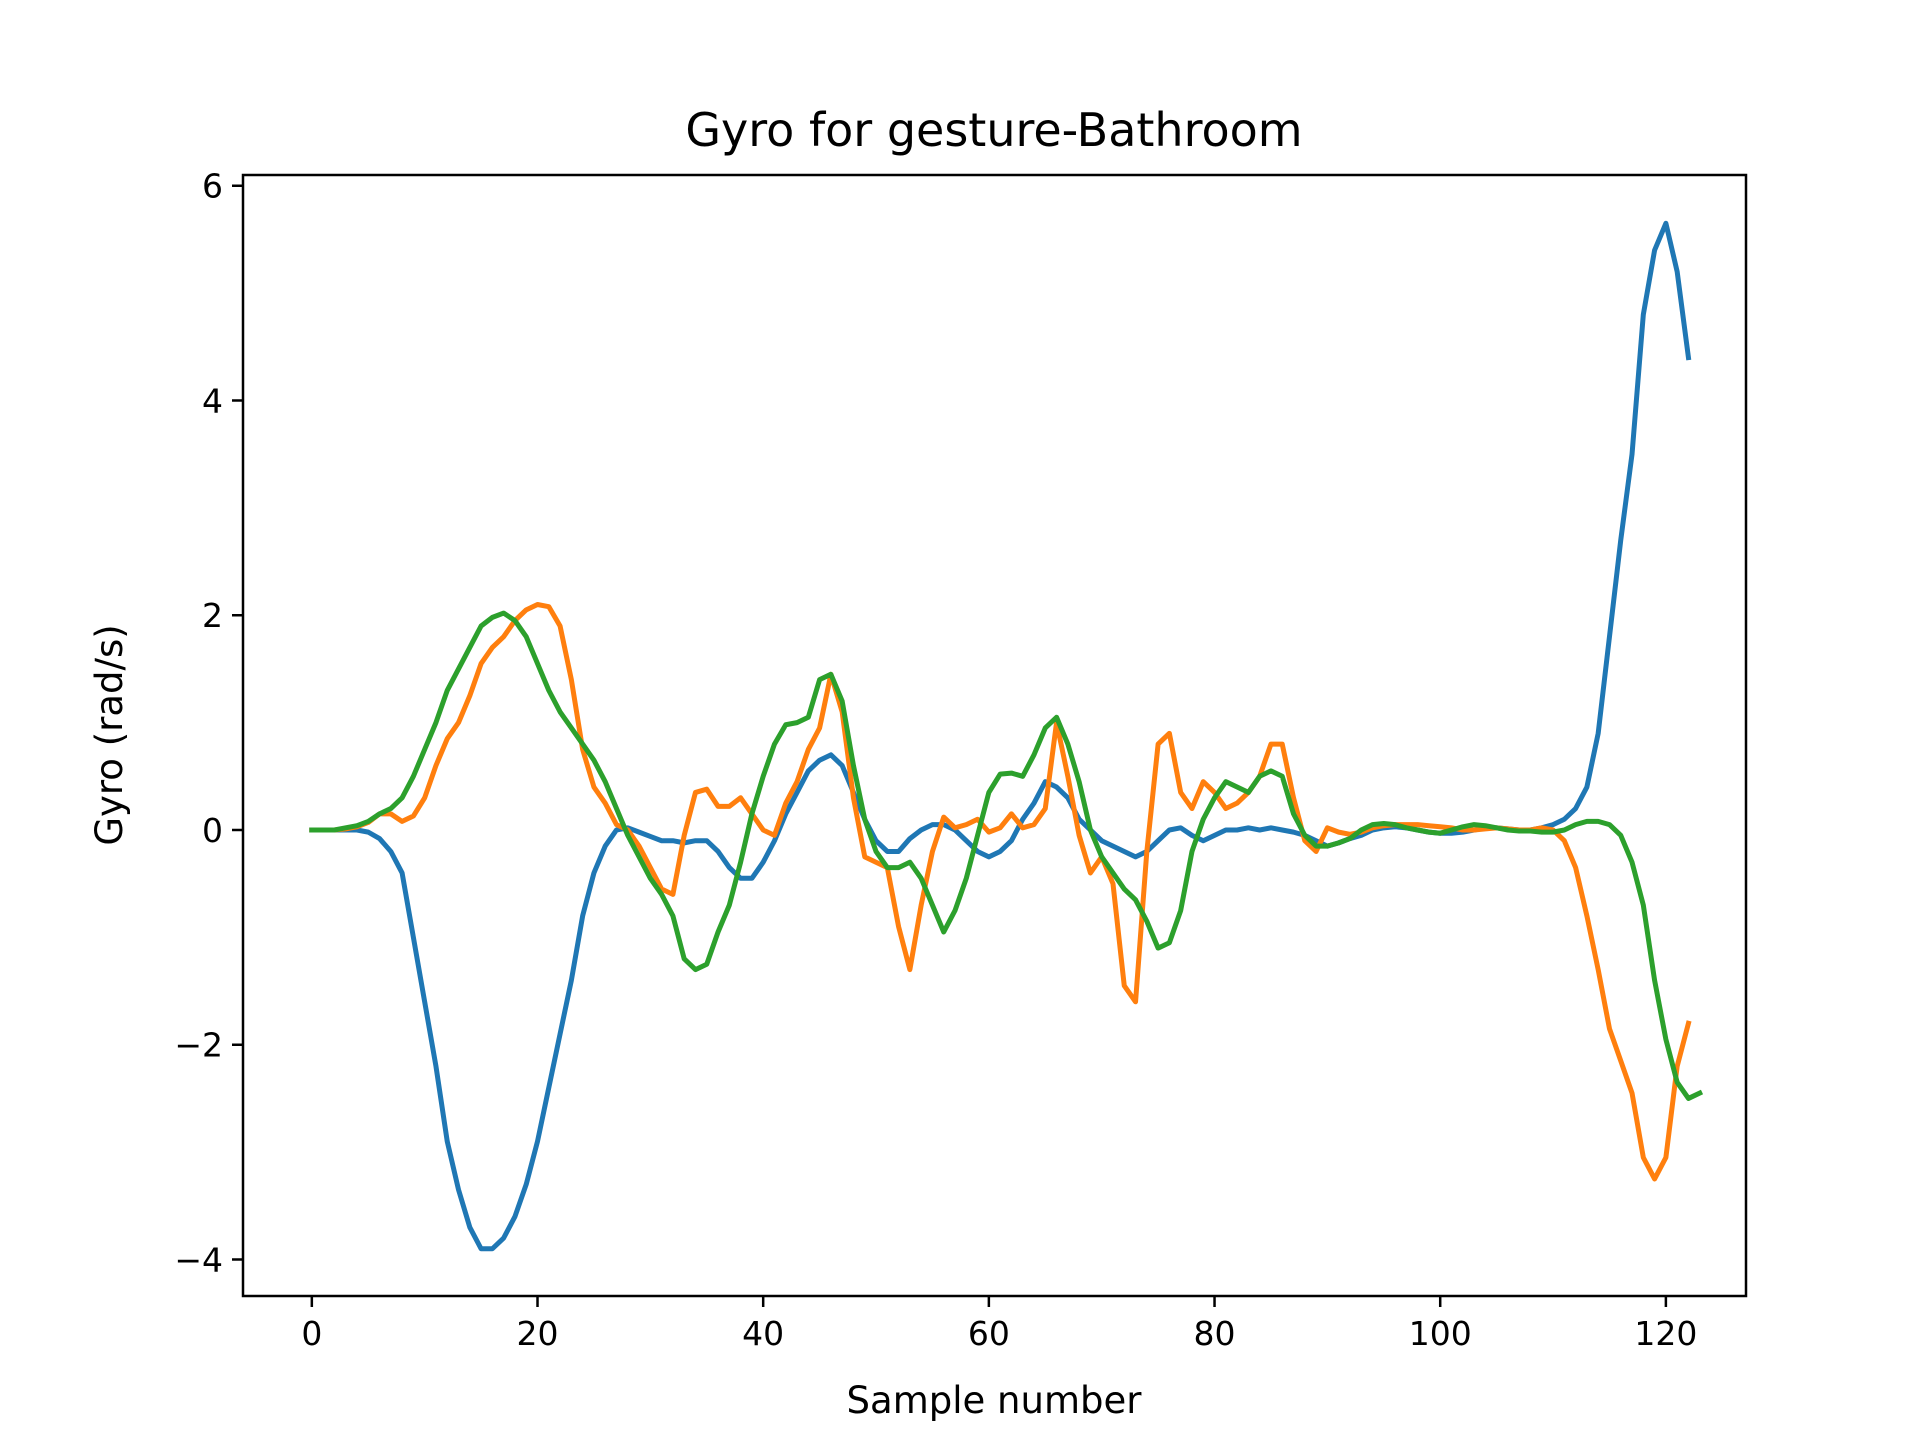  Describe the element at coordinates (1215, 1333) in the screenshot. I see `x-tick-label: 80` at that location.